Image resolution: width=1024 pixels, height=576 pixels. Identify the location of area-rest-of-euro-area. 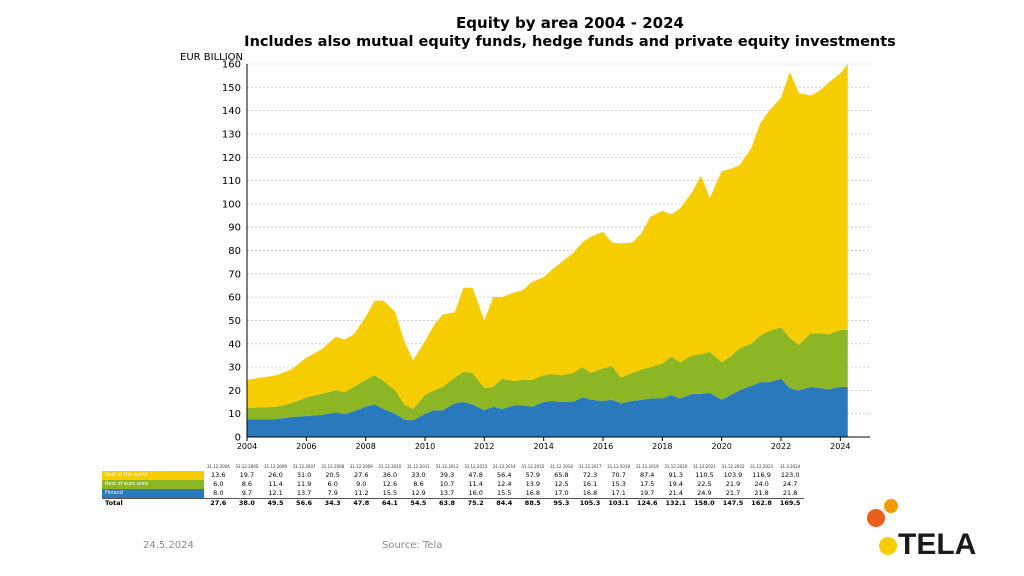
(547, 374).